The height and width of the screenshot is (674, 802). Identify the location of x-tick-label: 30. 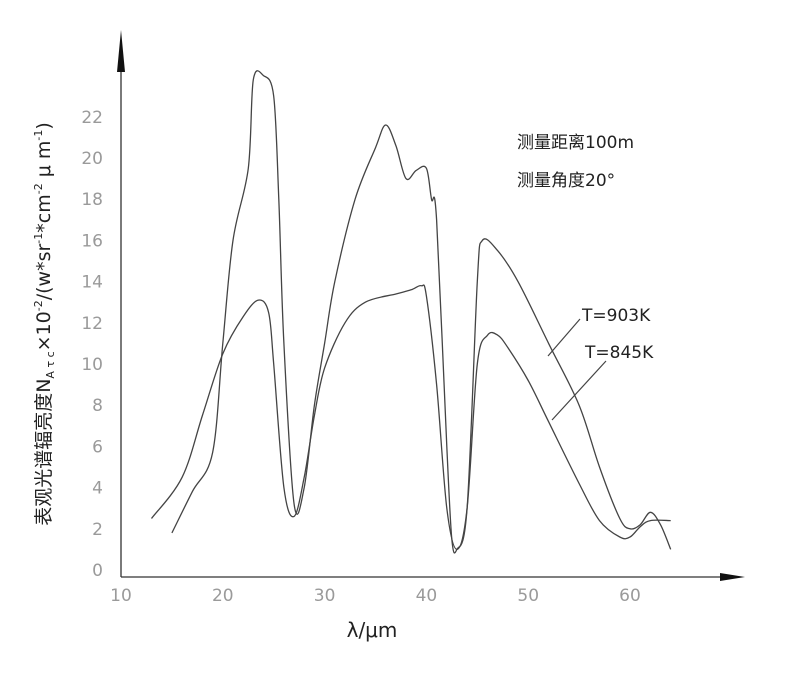
(325, 596).